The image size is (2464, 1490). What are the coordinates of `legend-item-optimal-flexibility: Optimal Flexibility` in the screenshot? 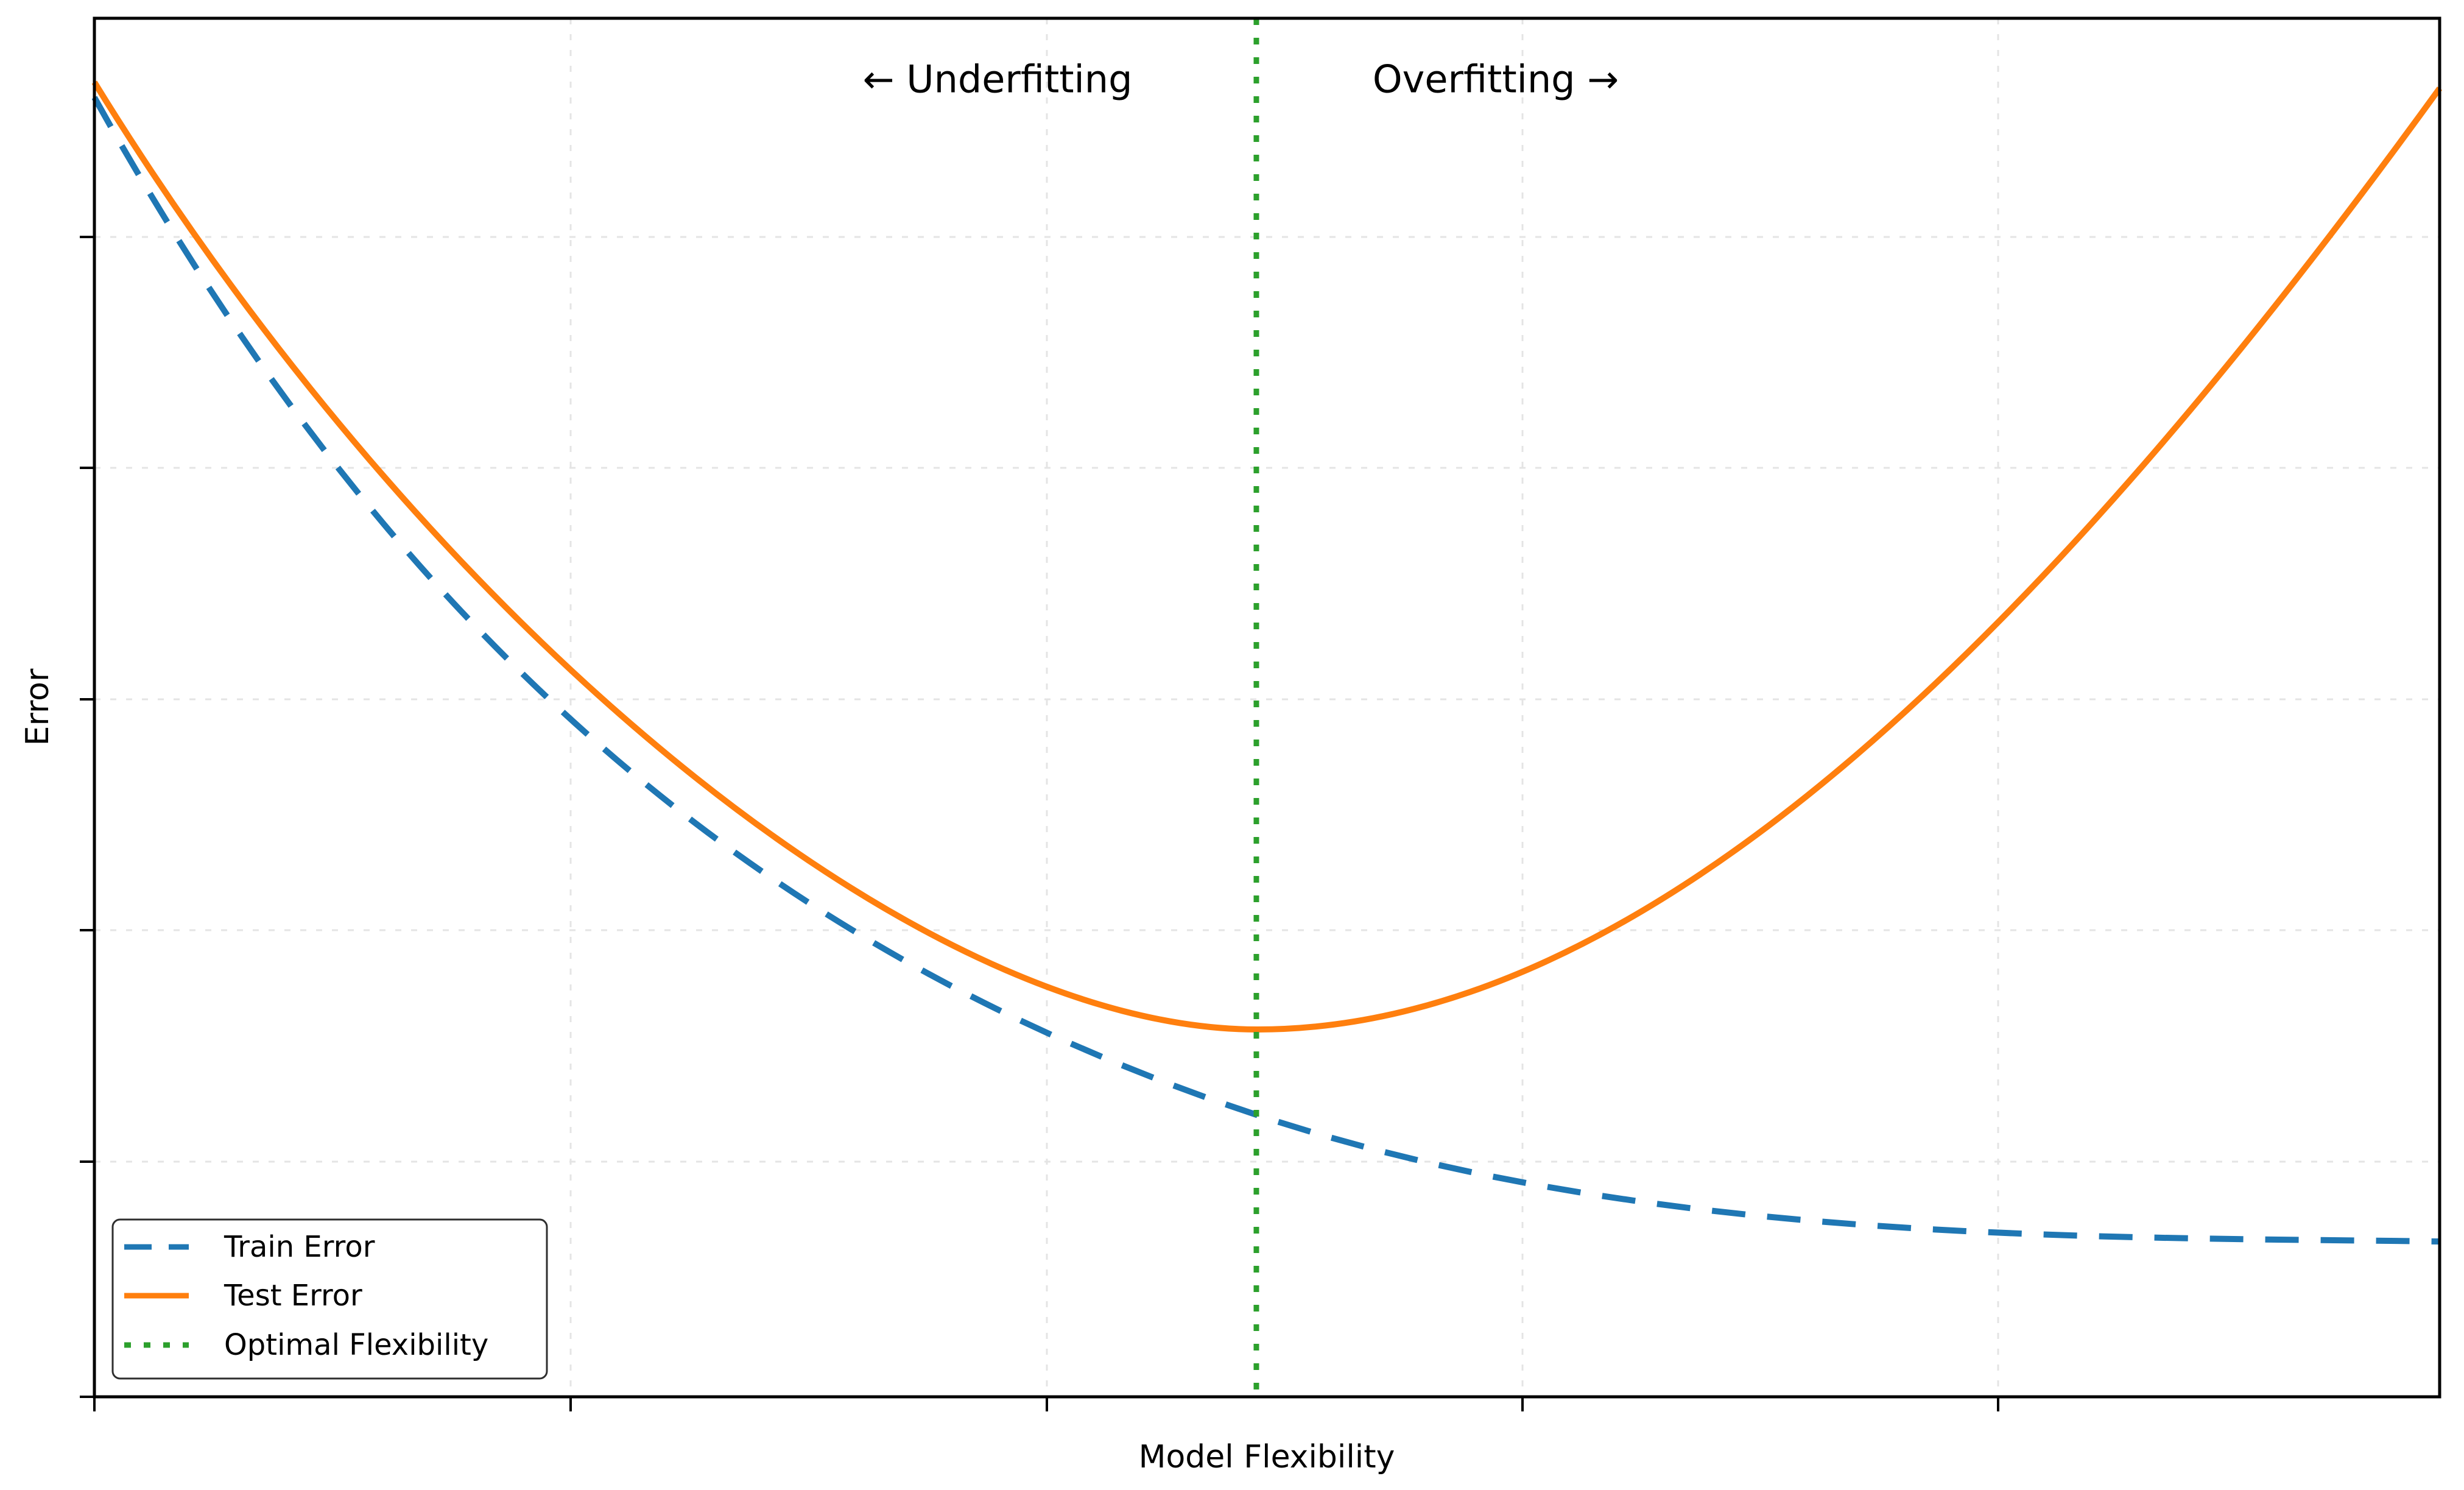 It's located at (306, 1345).